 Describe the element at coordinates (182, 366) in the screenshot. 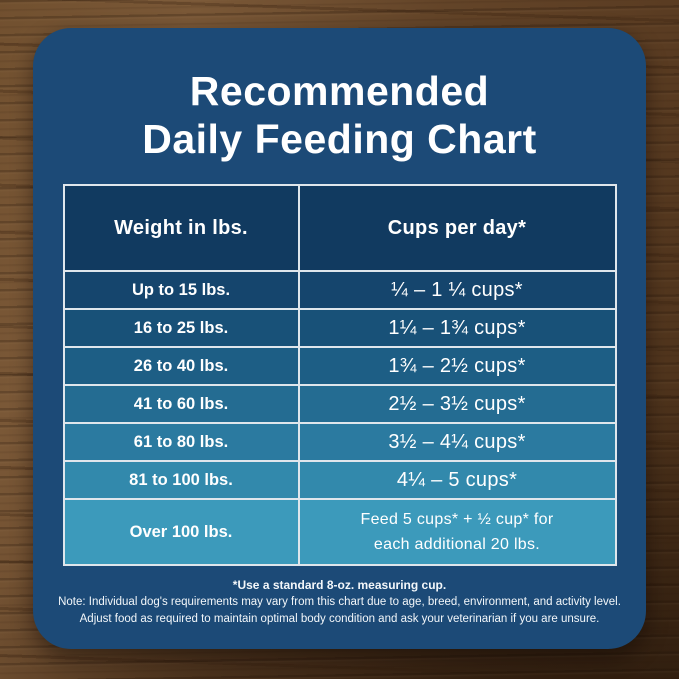

I see `weight-cell: 26 to 40 lbs.` at that location.